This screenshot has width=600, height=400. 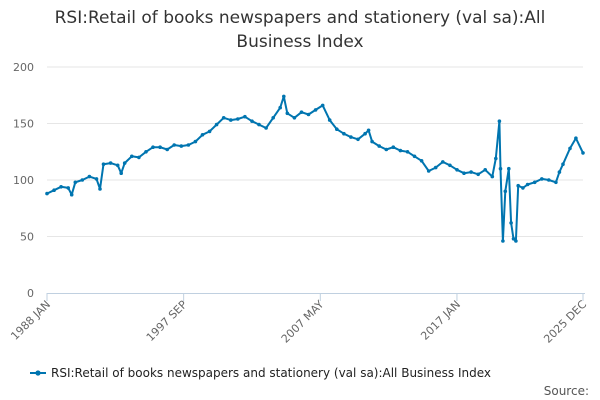 I want to click on y-tick-label-50: 50, so click(x=27, y=237).